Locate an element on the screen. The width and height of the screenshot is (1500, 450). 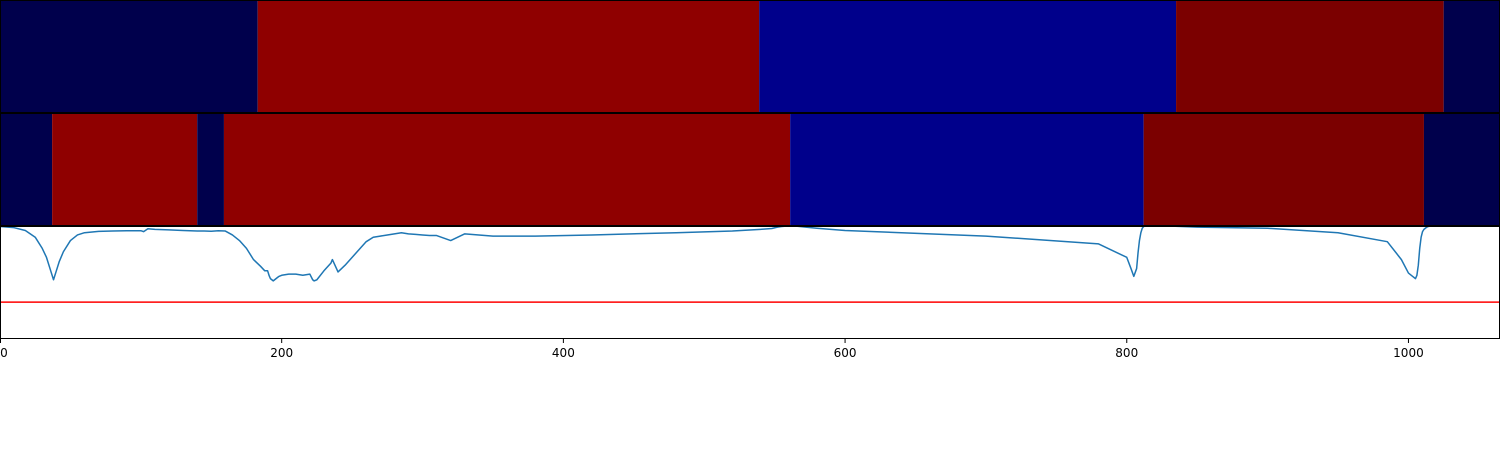
heatmap-segment-r1-s2 is located at coordinates (210, 169).